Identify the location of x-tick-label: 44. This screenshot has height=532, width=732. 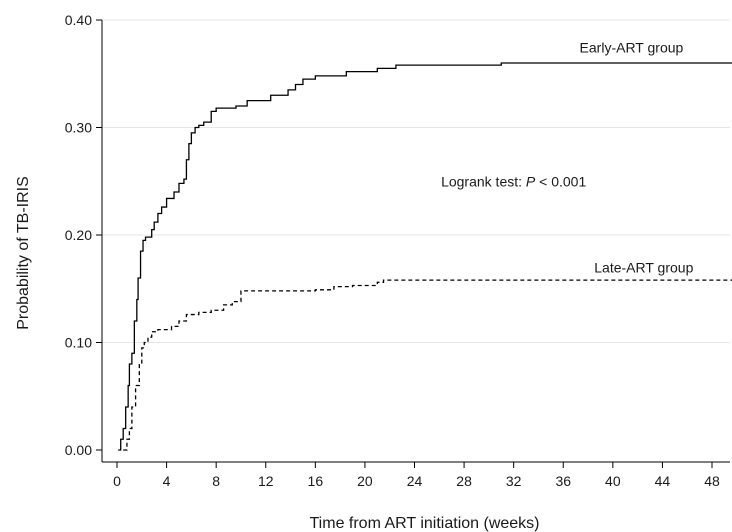
(663, 481).